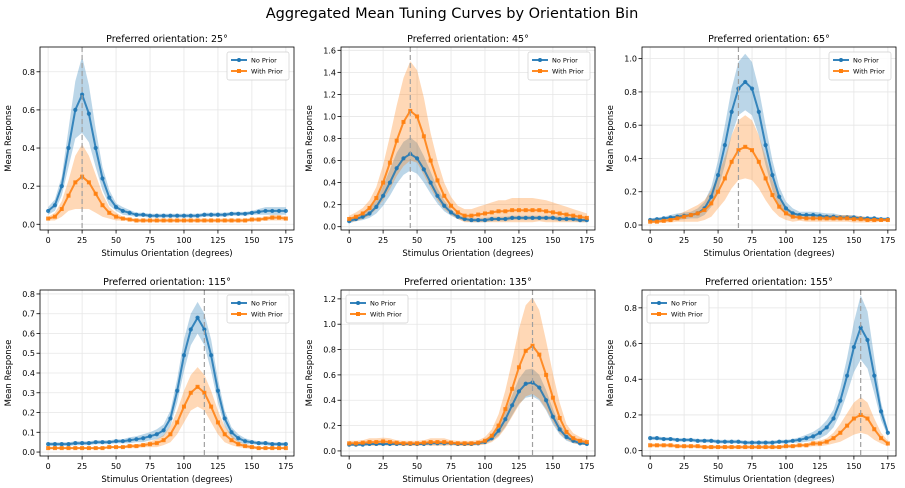  I want to click on x-tick-label: 125, so click(819, 240).